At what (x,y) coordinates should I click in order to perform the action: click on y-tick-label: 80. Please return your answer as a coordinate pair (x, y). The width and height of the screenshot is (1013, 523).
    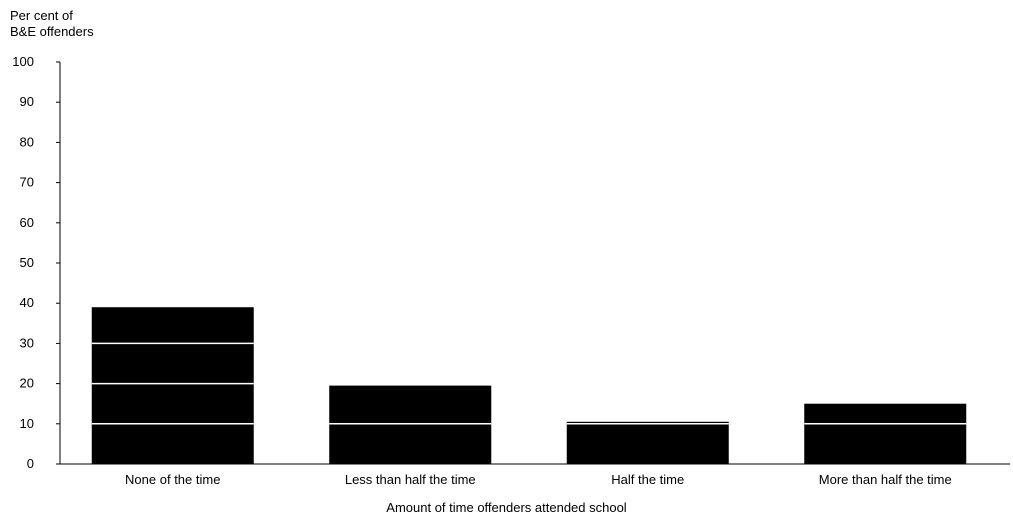
    Looking at the image, I should click on (27, 141).